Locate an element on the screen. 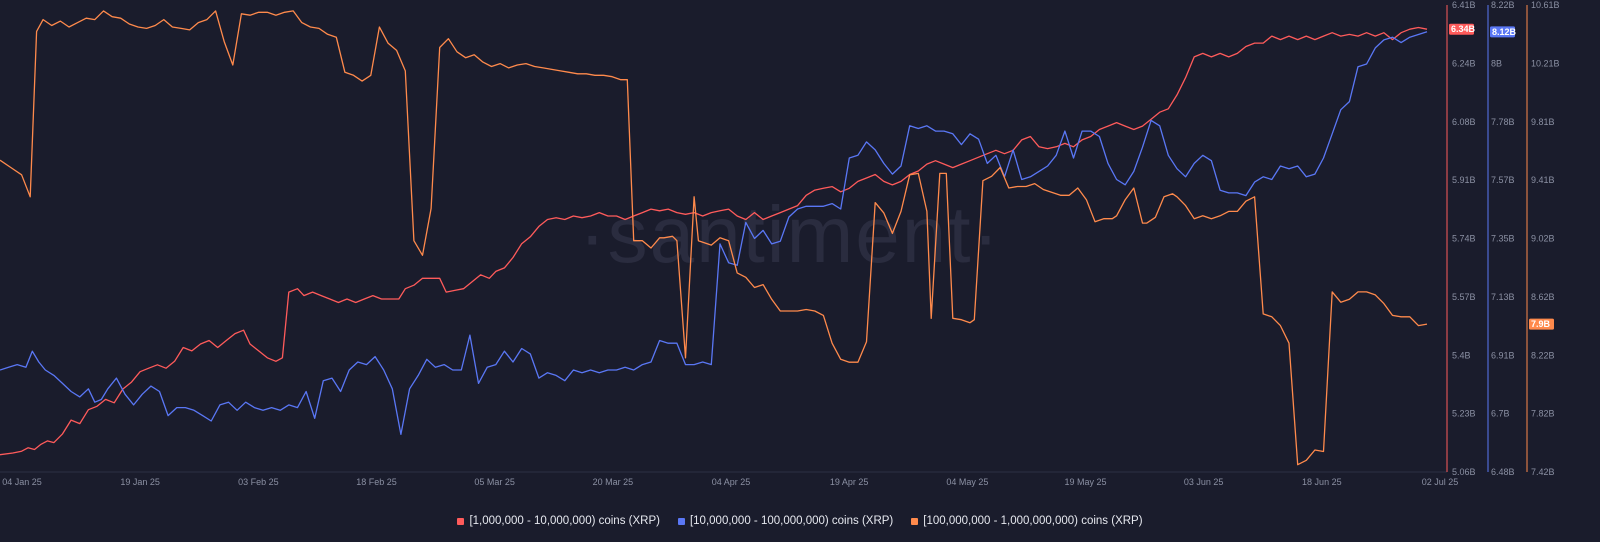  legend-item-1m-10m: [1,000,000 - 10,000,000) coins (XRP) is located at coordinates (558, 521).